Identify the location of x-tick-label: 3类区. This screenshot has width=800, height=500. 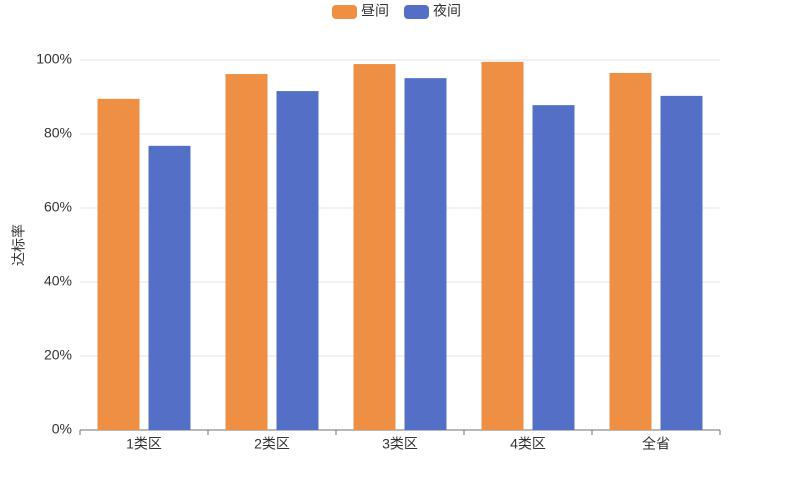
(400, 444).